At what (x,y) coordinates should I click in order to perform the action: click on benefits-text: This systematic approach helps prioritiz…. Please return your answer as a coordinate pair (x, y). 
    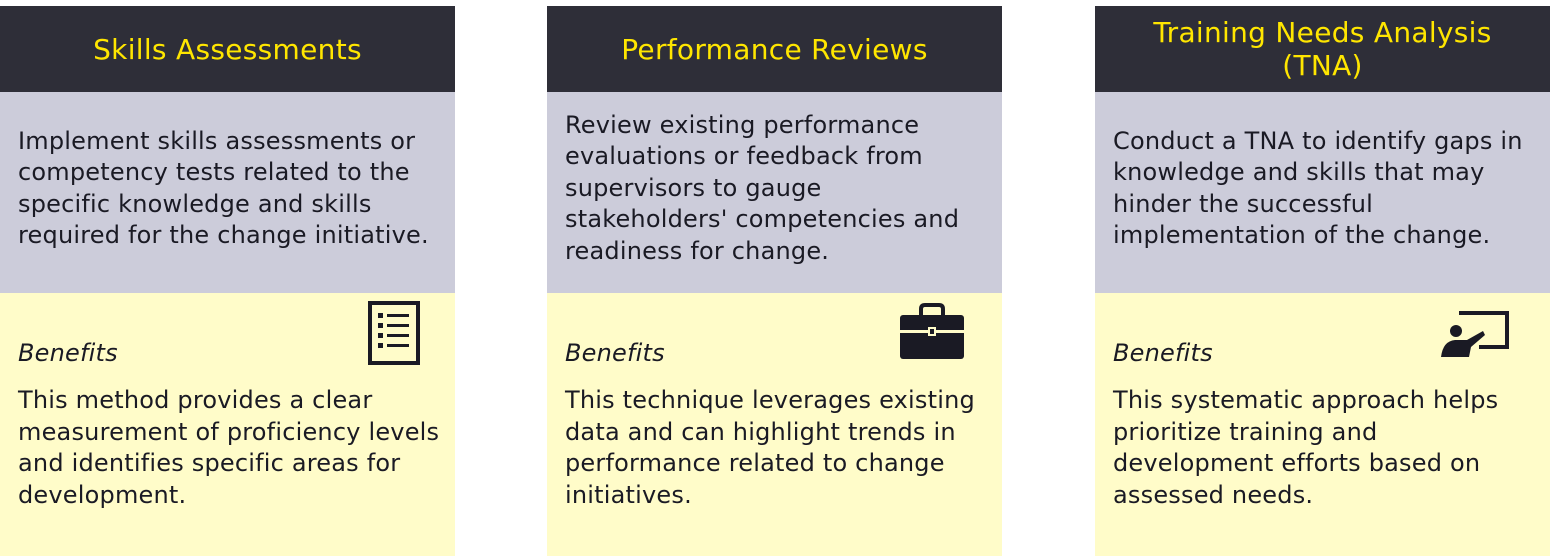
    Looking at the image, I should click on (1306, 447).